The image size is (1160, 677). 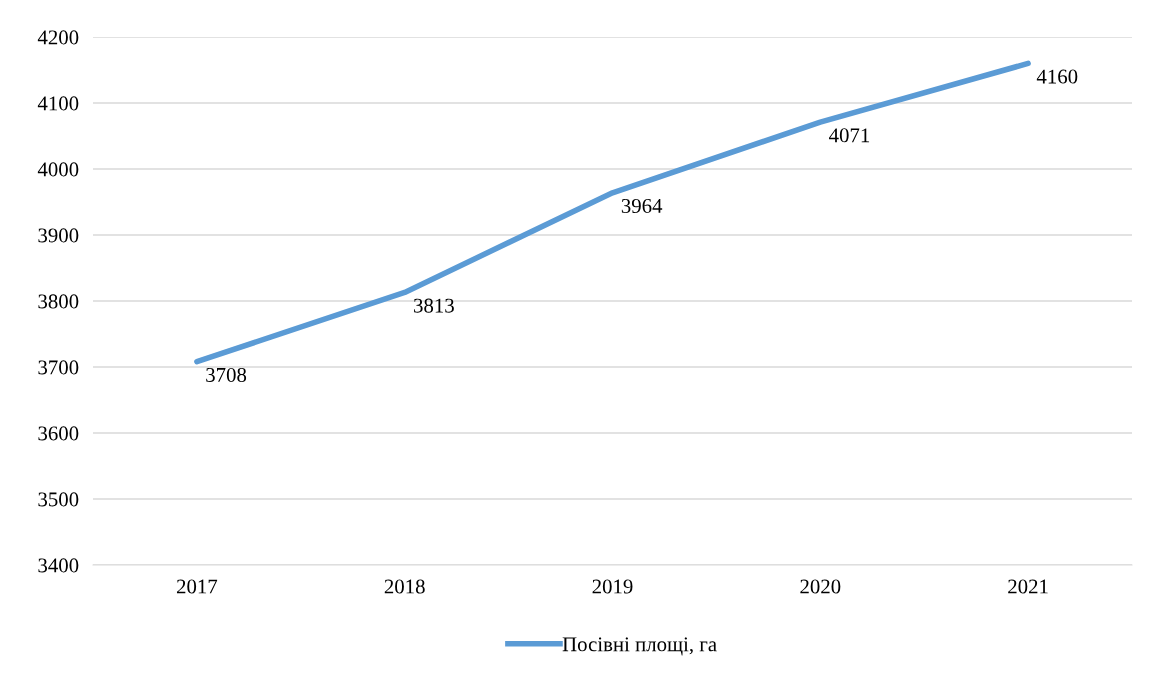 I want to click on data-label: 3964, so click(x=642, y=205).